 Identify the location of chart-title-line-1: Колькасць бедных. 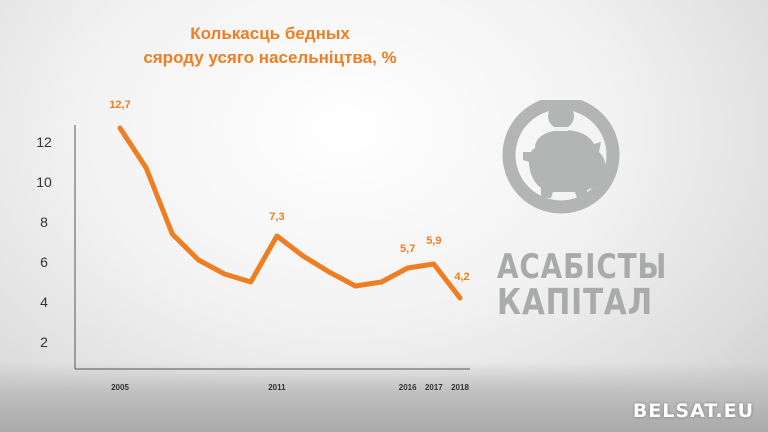
(270, 33).